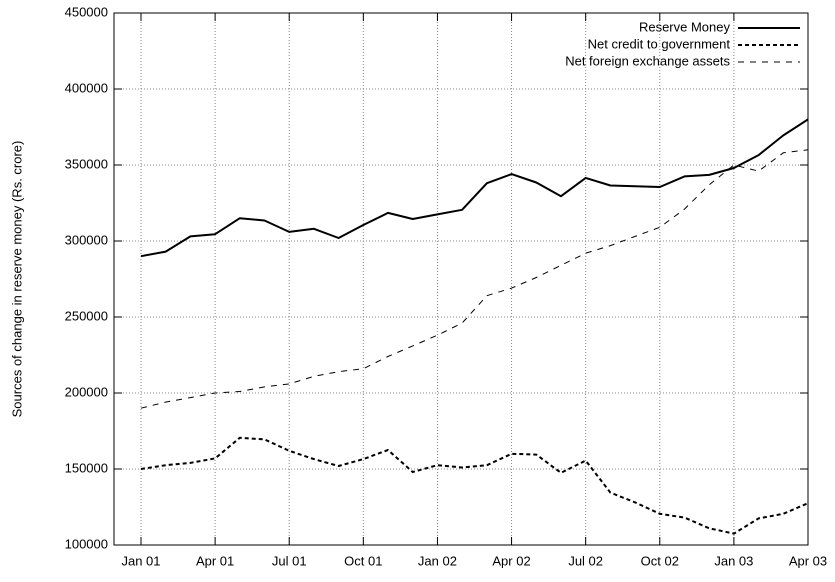  I want to click on x-tick-label: Jan 02, so click(437, 560).